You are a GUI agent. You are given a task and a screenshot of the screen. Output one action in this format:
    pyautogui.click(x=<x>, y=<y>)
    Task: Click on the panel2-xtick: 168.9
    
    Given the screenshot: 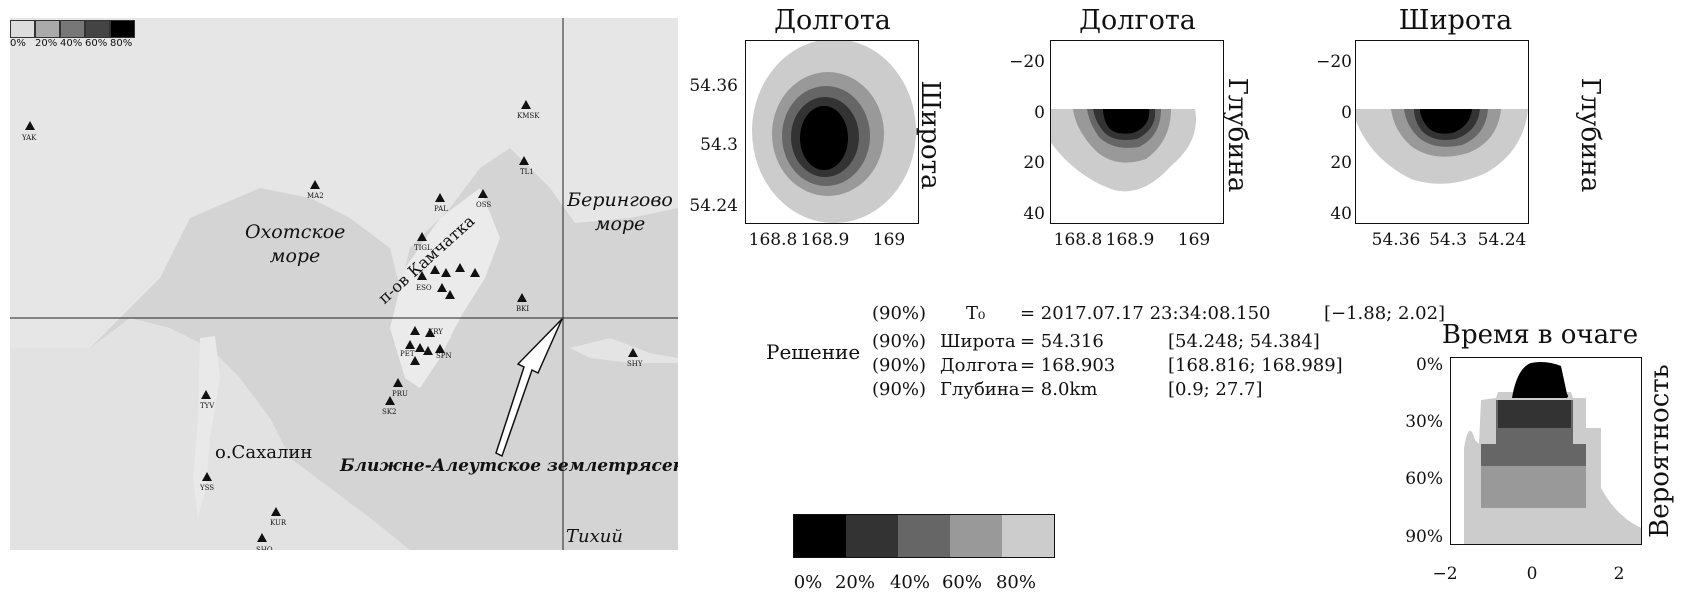 What is the action you would take?
    pyautogui.click(x=1130, y=240)
    